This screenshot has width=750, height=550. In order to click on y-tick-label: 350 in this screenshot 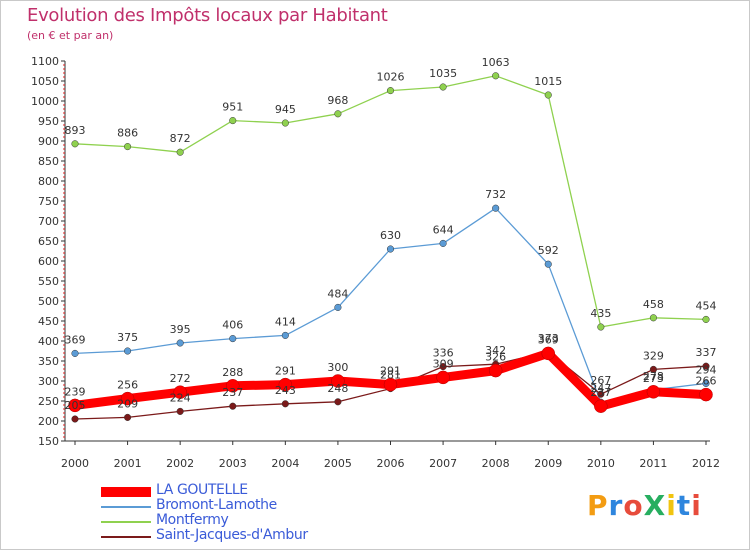, I will do `click(48, 361)`.